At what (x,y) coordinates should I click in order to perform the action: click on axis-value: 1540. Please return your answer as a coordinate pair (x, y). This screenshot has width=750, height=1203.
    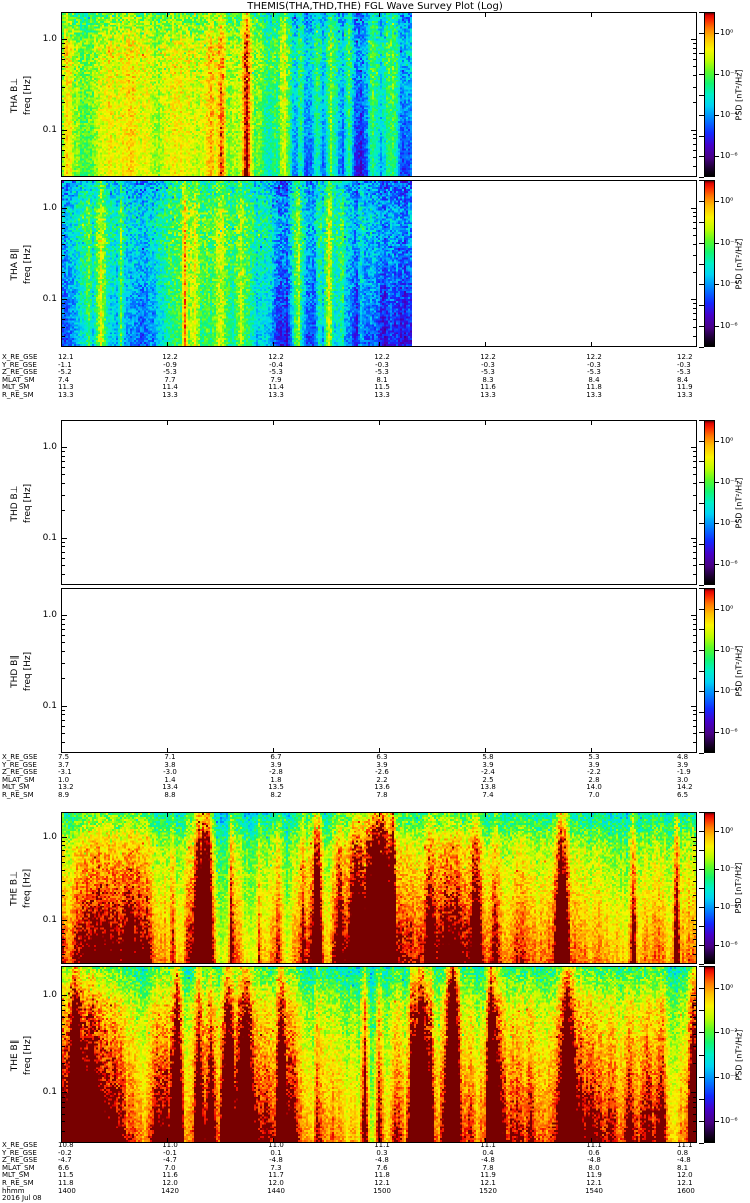
    Looking at the image, I should click on (594, 1190).